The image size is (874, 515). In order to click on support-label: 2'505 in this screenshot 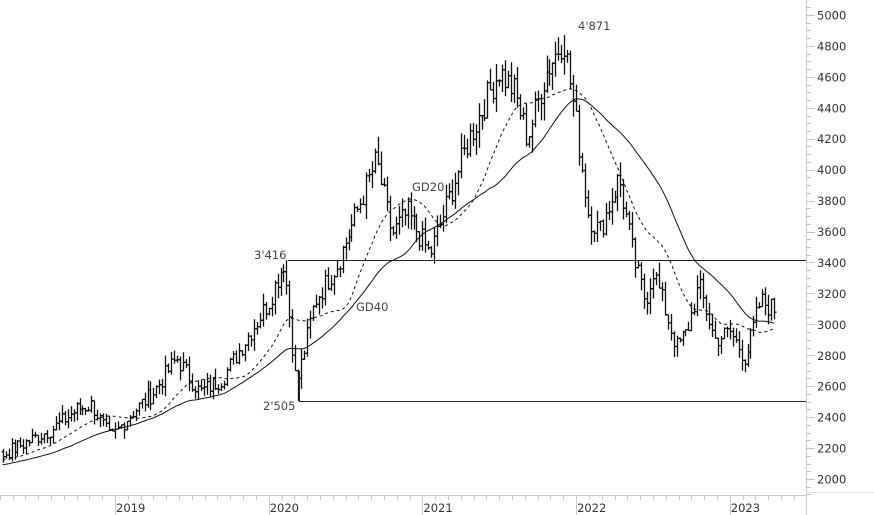, I will do `click(279, 406)`.